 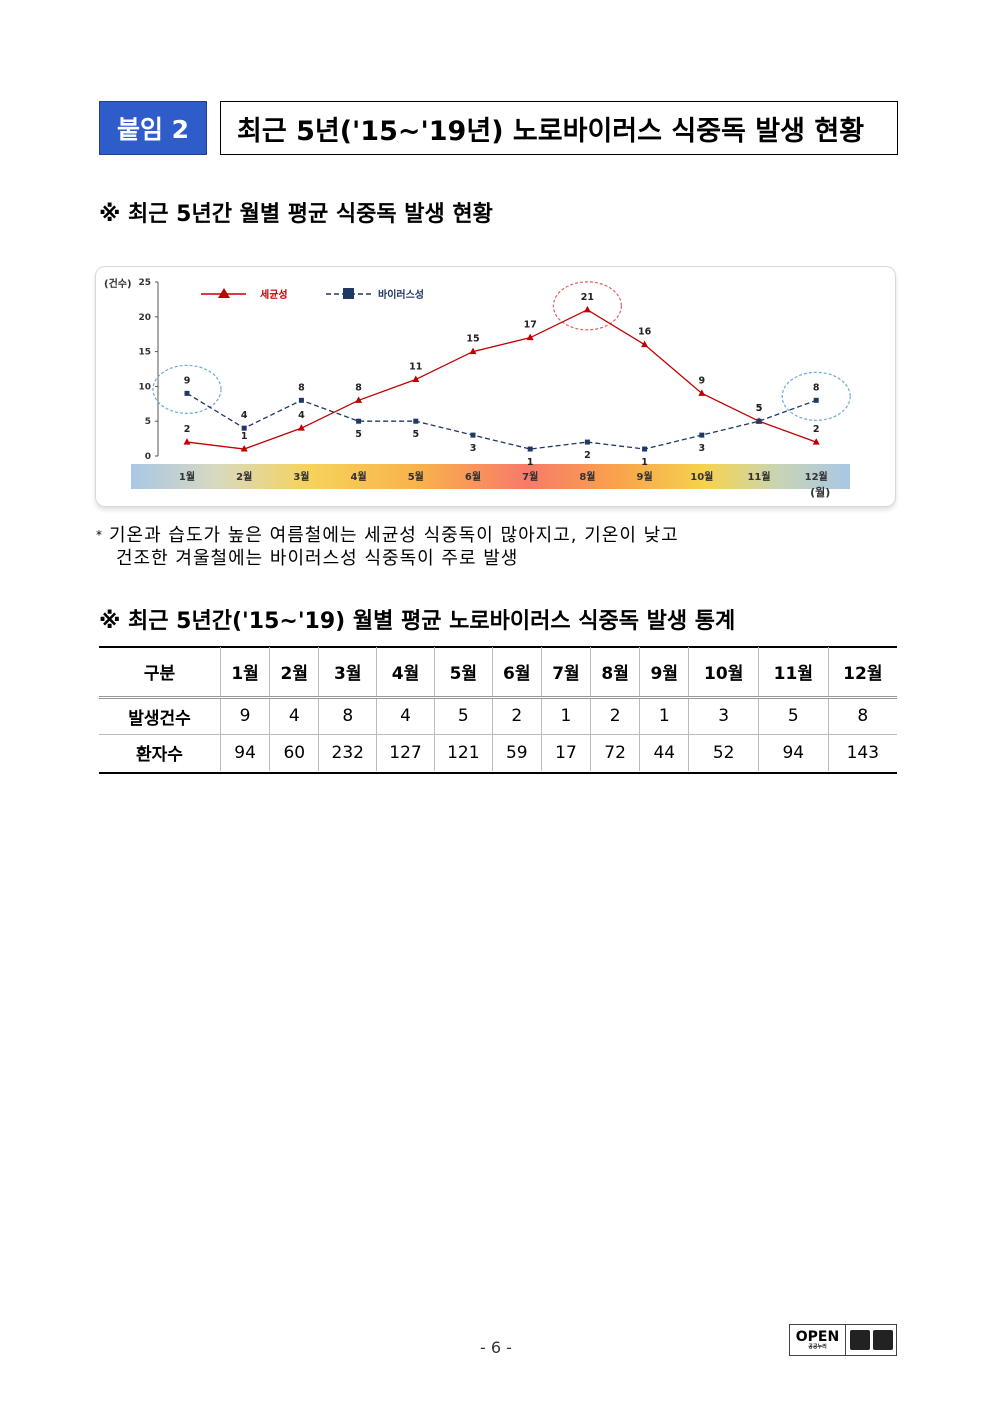 I want to click on y-tick-label: 25, so click(x=144, y=283).